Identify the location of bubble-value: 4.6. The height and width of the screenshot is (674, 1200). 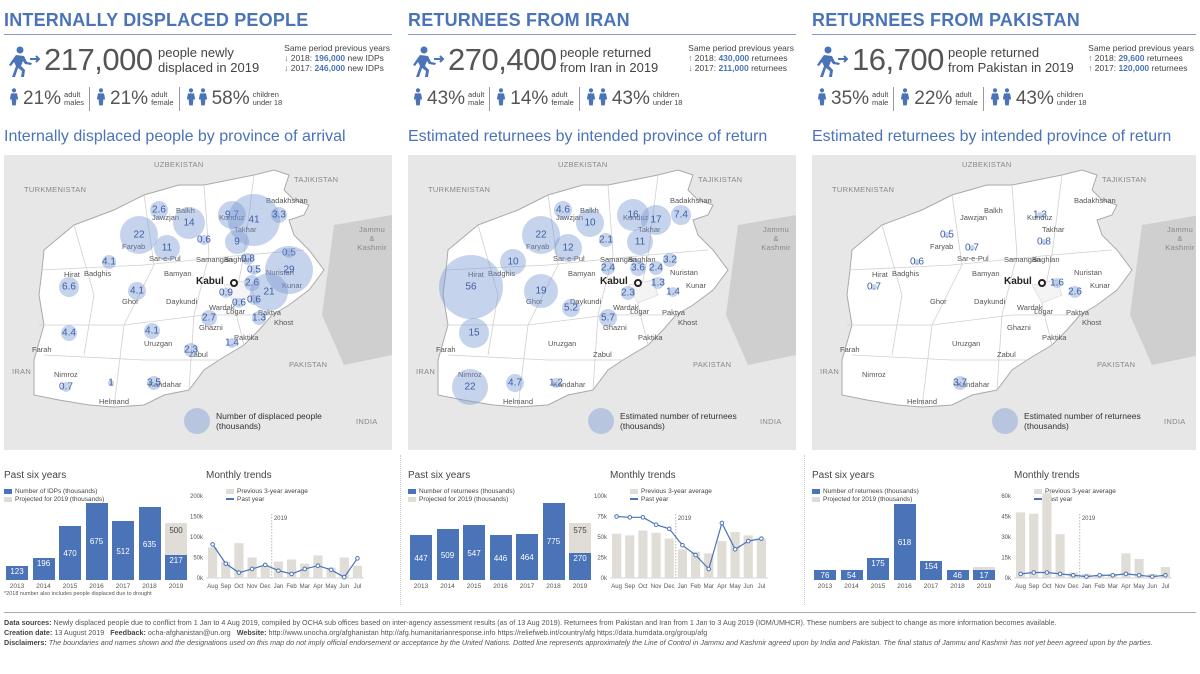
(563, 210).